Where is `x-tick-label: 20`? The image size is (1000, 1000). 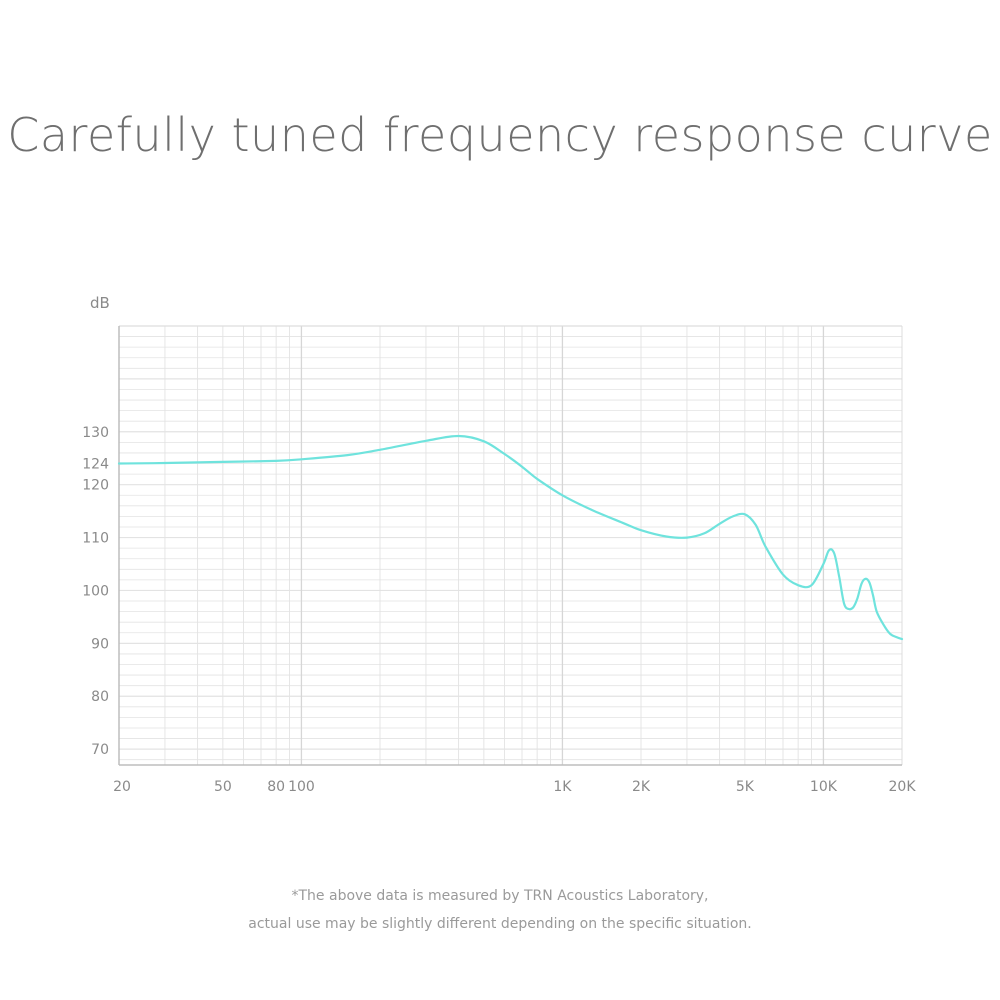
x-tick-label: 20 is located at coordinates (122, 787).